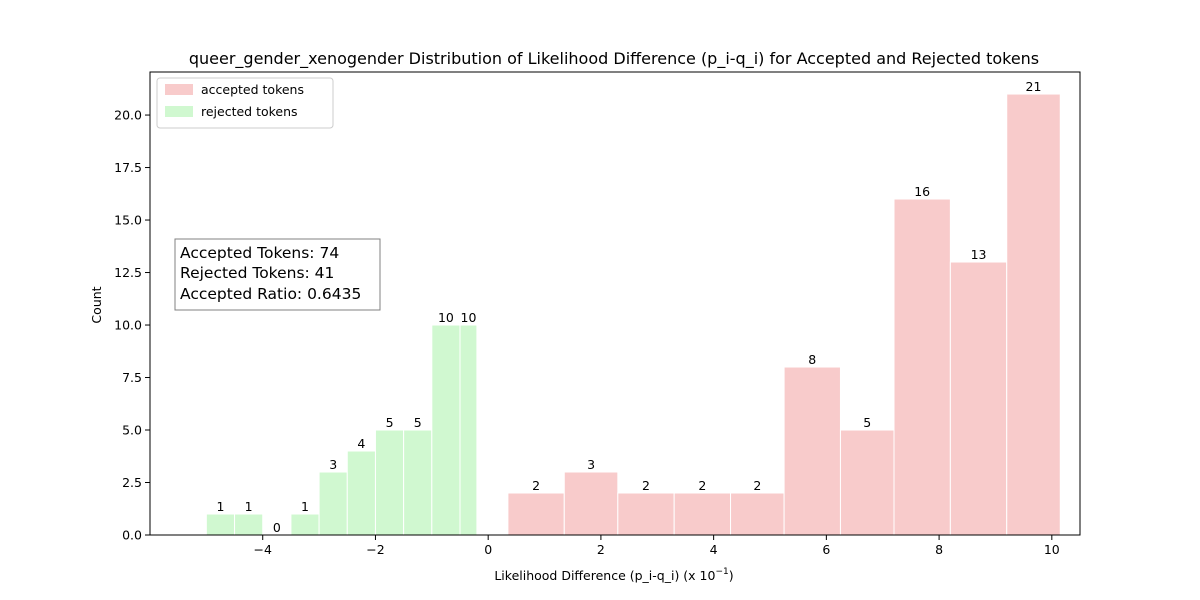  I want to click on x-tick-label: 4, so click(714, 549).